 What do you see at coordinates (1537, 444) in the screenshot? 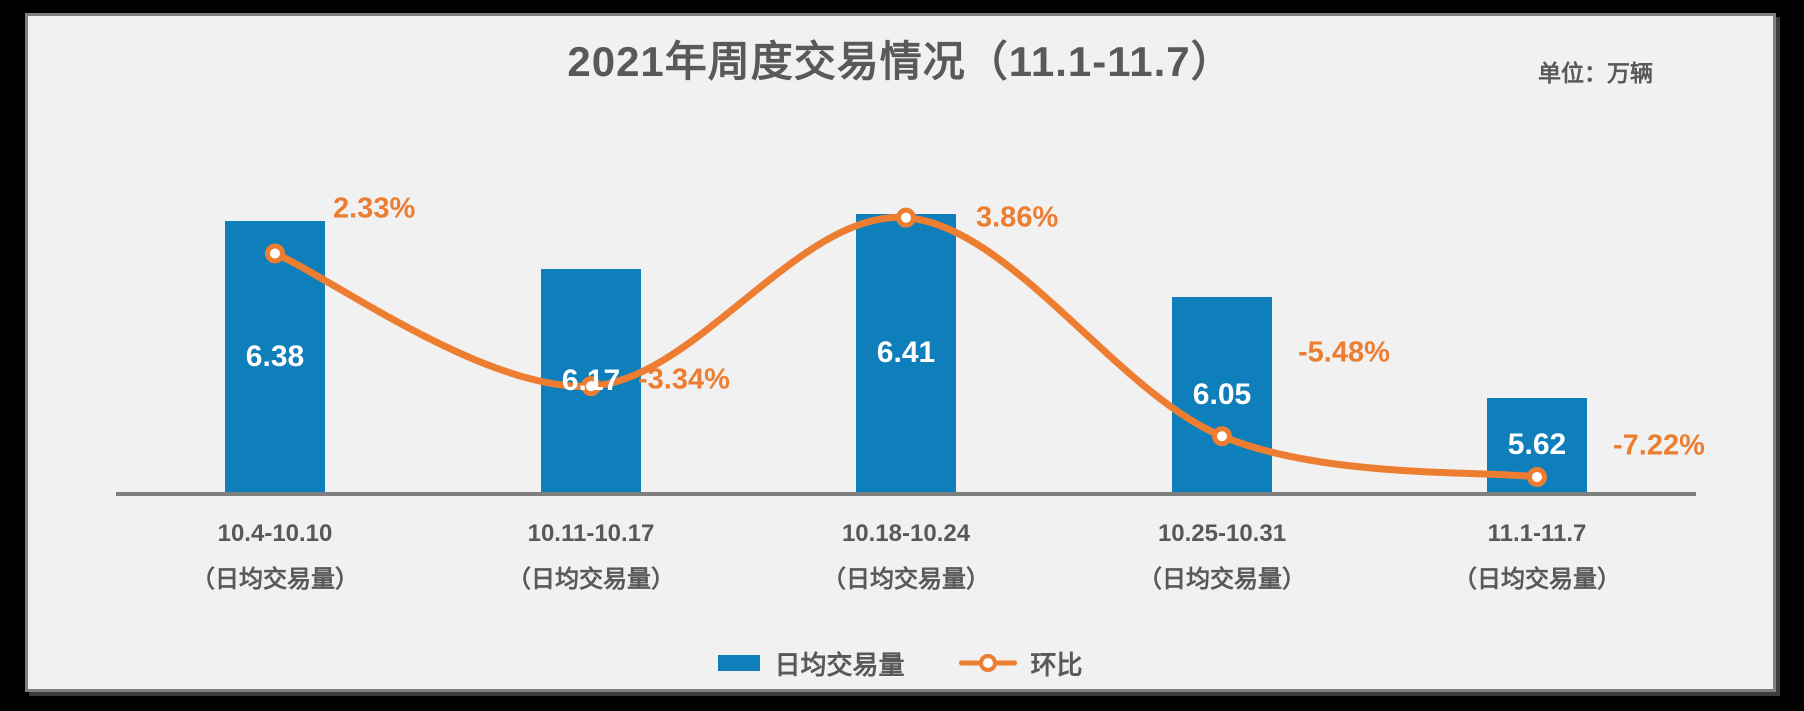
I see `bar-value-label: 5.62` at bounding box center [1537, 444].